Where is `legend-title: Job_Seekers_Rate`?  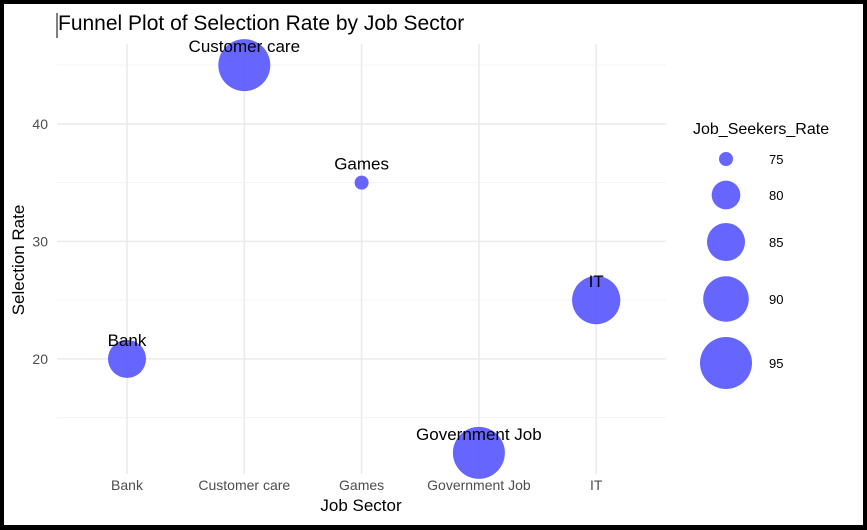 legend-title: Job_Seekers_Rate is located at coordinates (761, 129).